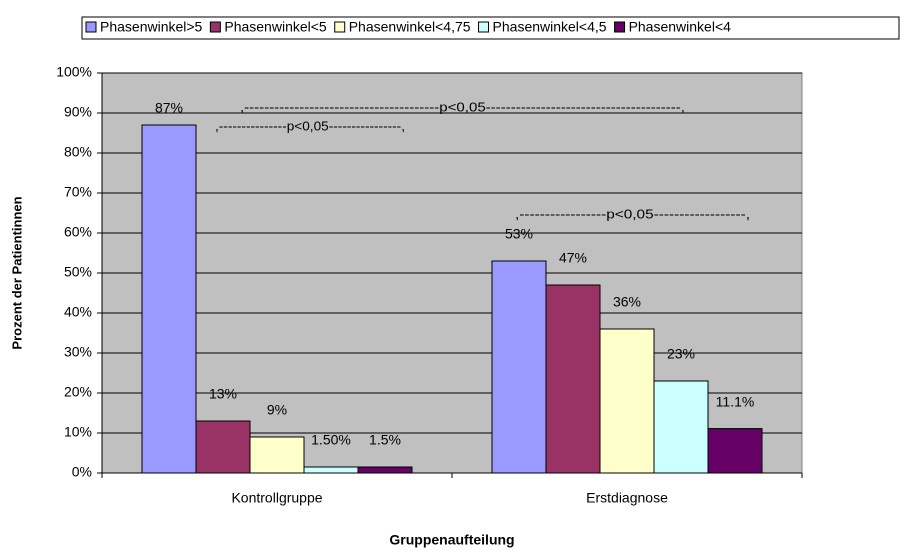  What do you see at coordinates (276, 498) in the screenshot?
I see `x-tick-label: Kontrollgruppe` at bounding box center [276, 498].